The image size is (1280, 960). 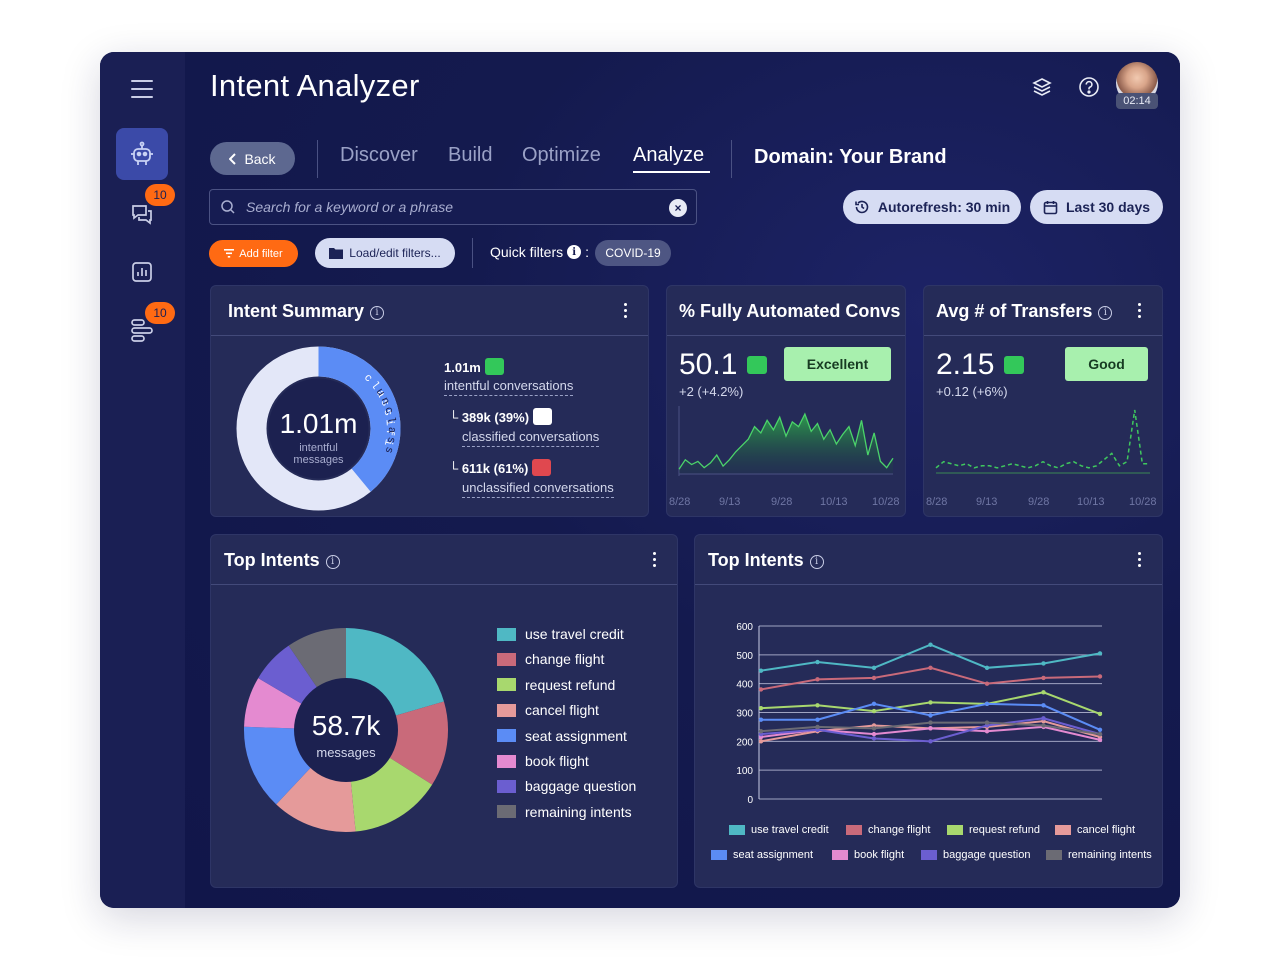 What do you see at coordinates (1089, 87) in the screenshot?
I see `help-icon` at bounding box center [1089, 87].